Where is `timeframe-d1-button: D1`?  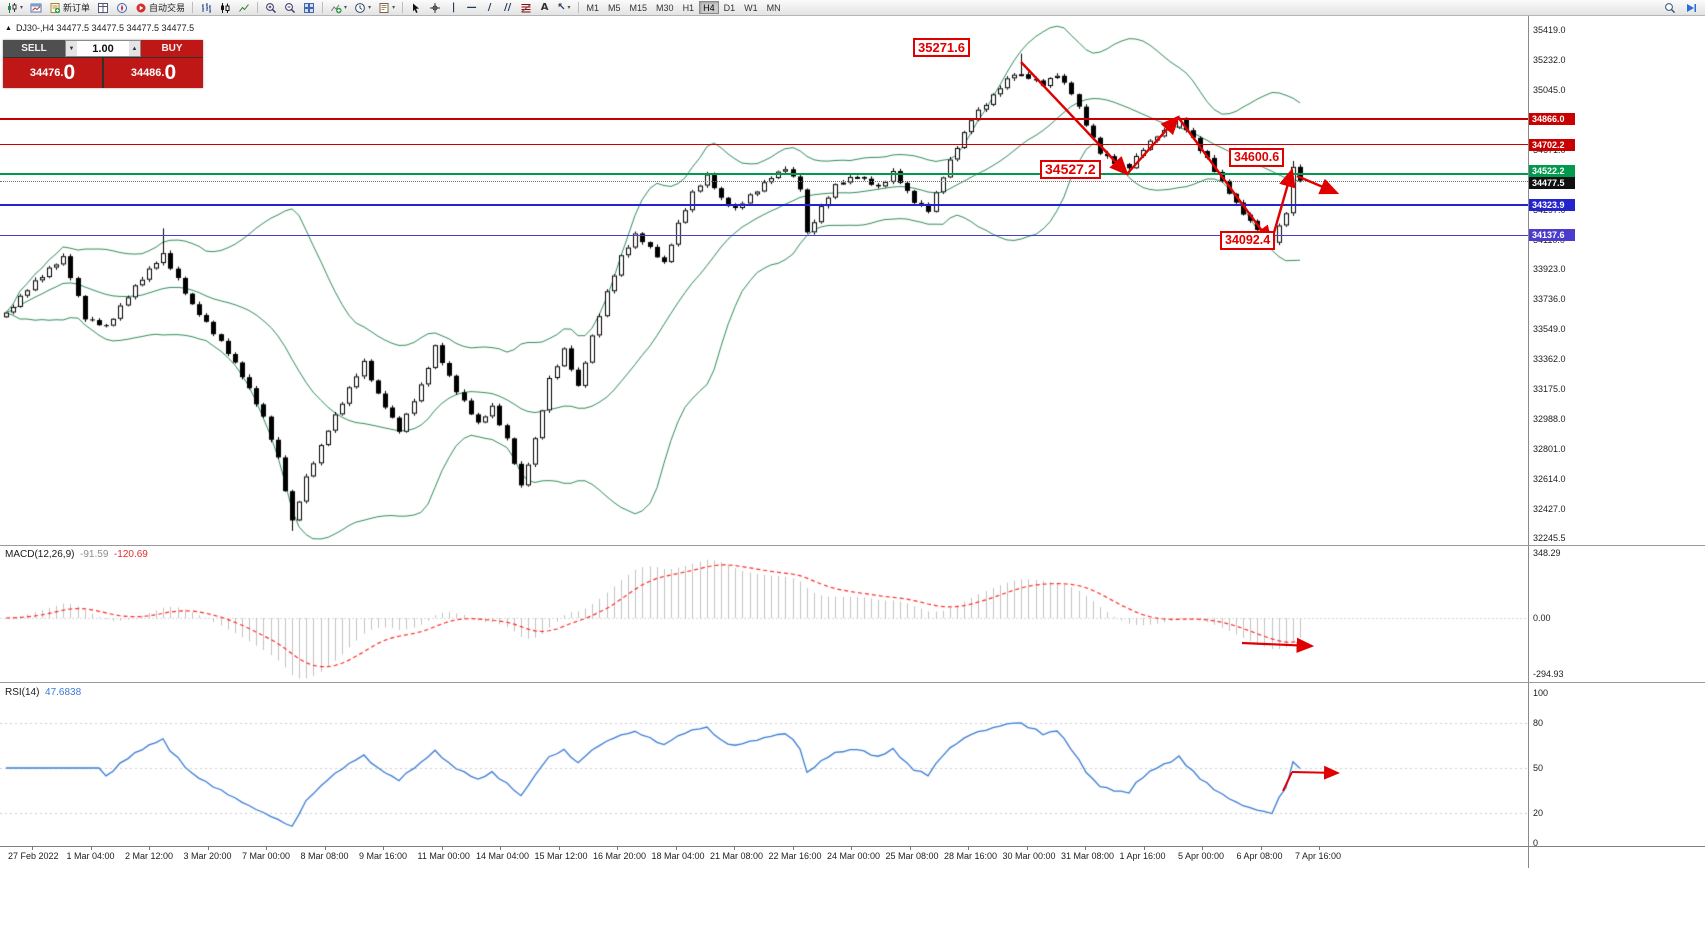 timeframe-d1-button: D1 is located at coordinates (729, 7).